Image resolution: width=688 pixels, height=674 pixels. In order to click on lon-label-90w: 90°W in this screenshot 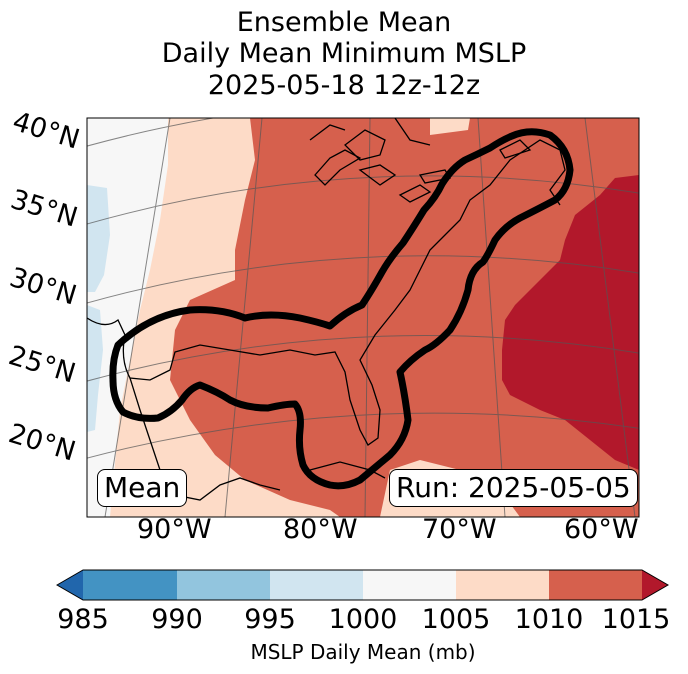, I will do `click(174, 529)`.